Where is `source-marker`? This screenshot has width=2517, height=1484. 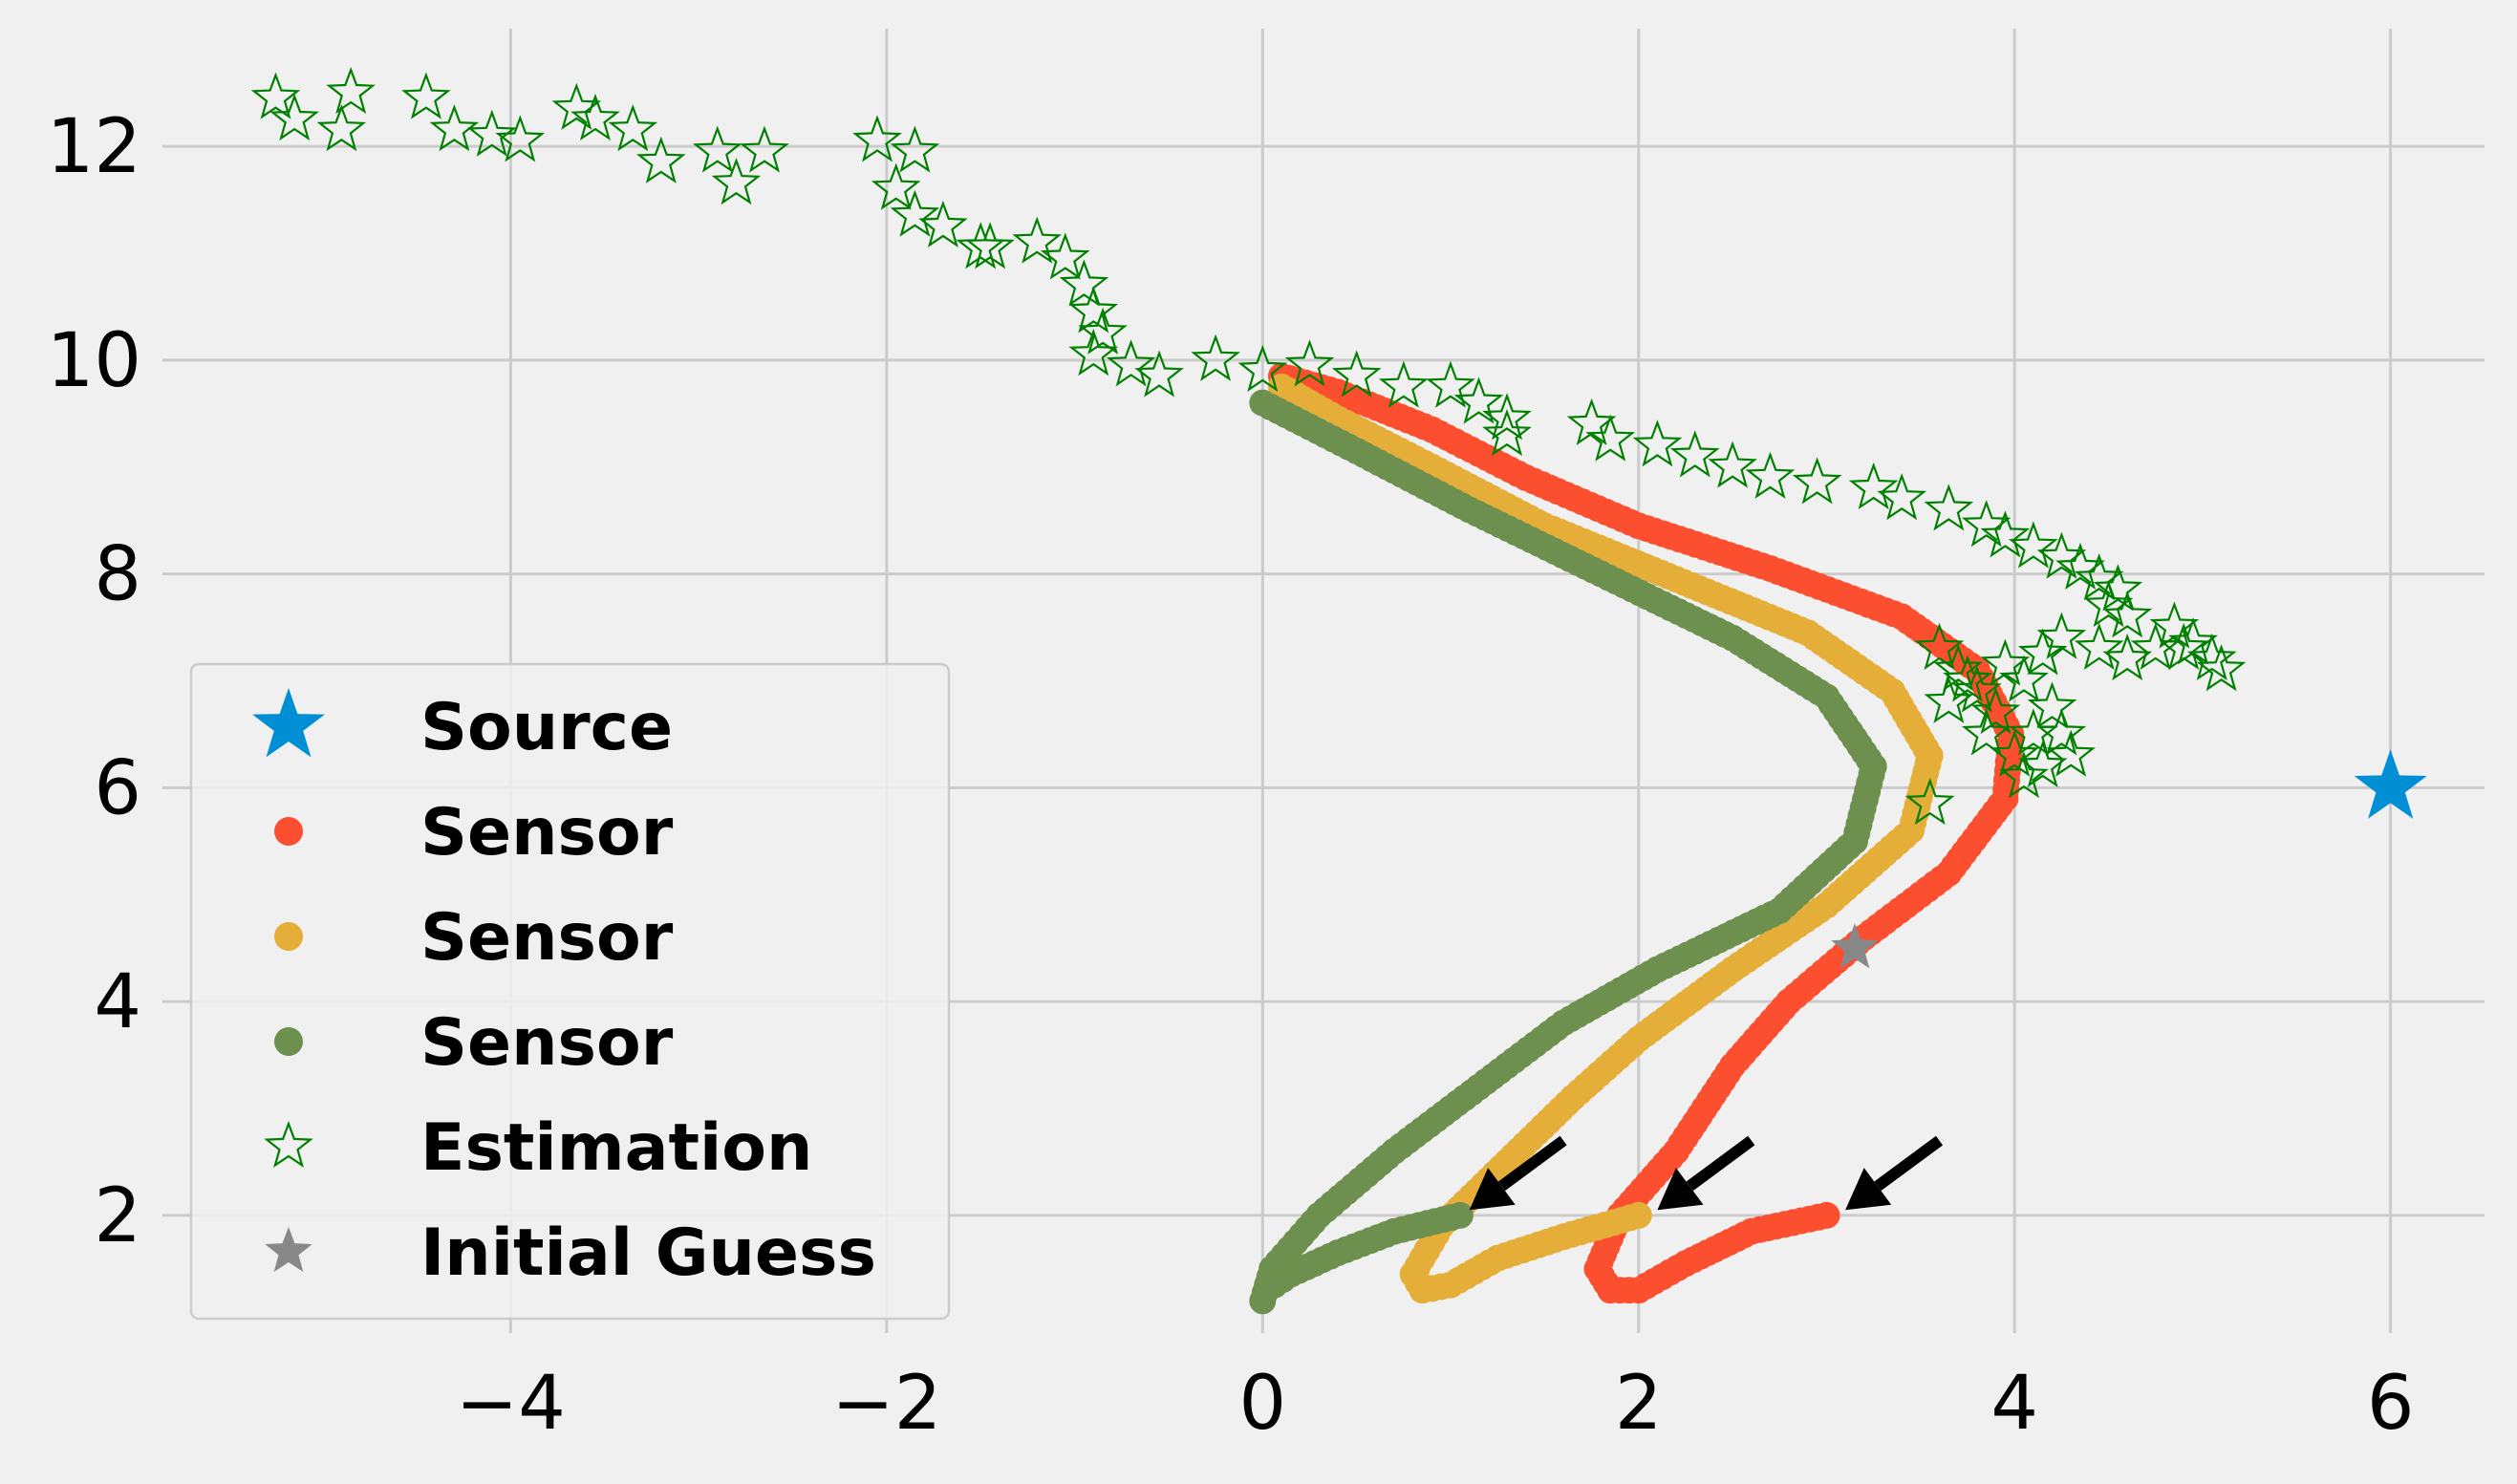 source-marker is located at coordinates (2391, 784).